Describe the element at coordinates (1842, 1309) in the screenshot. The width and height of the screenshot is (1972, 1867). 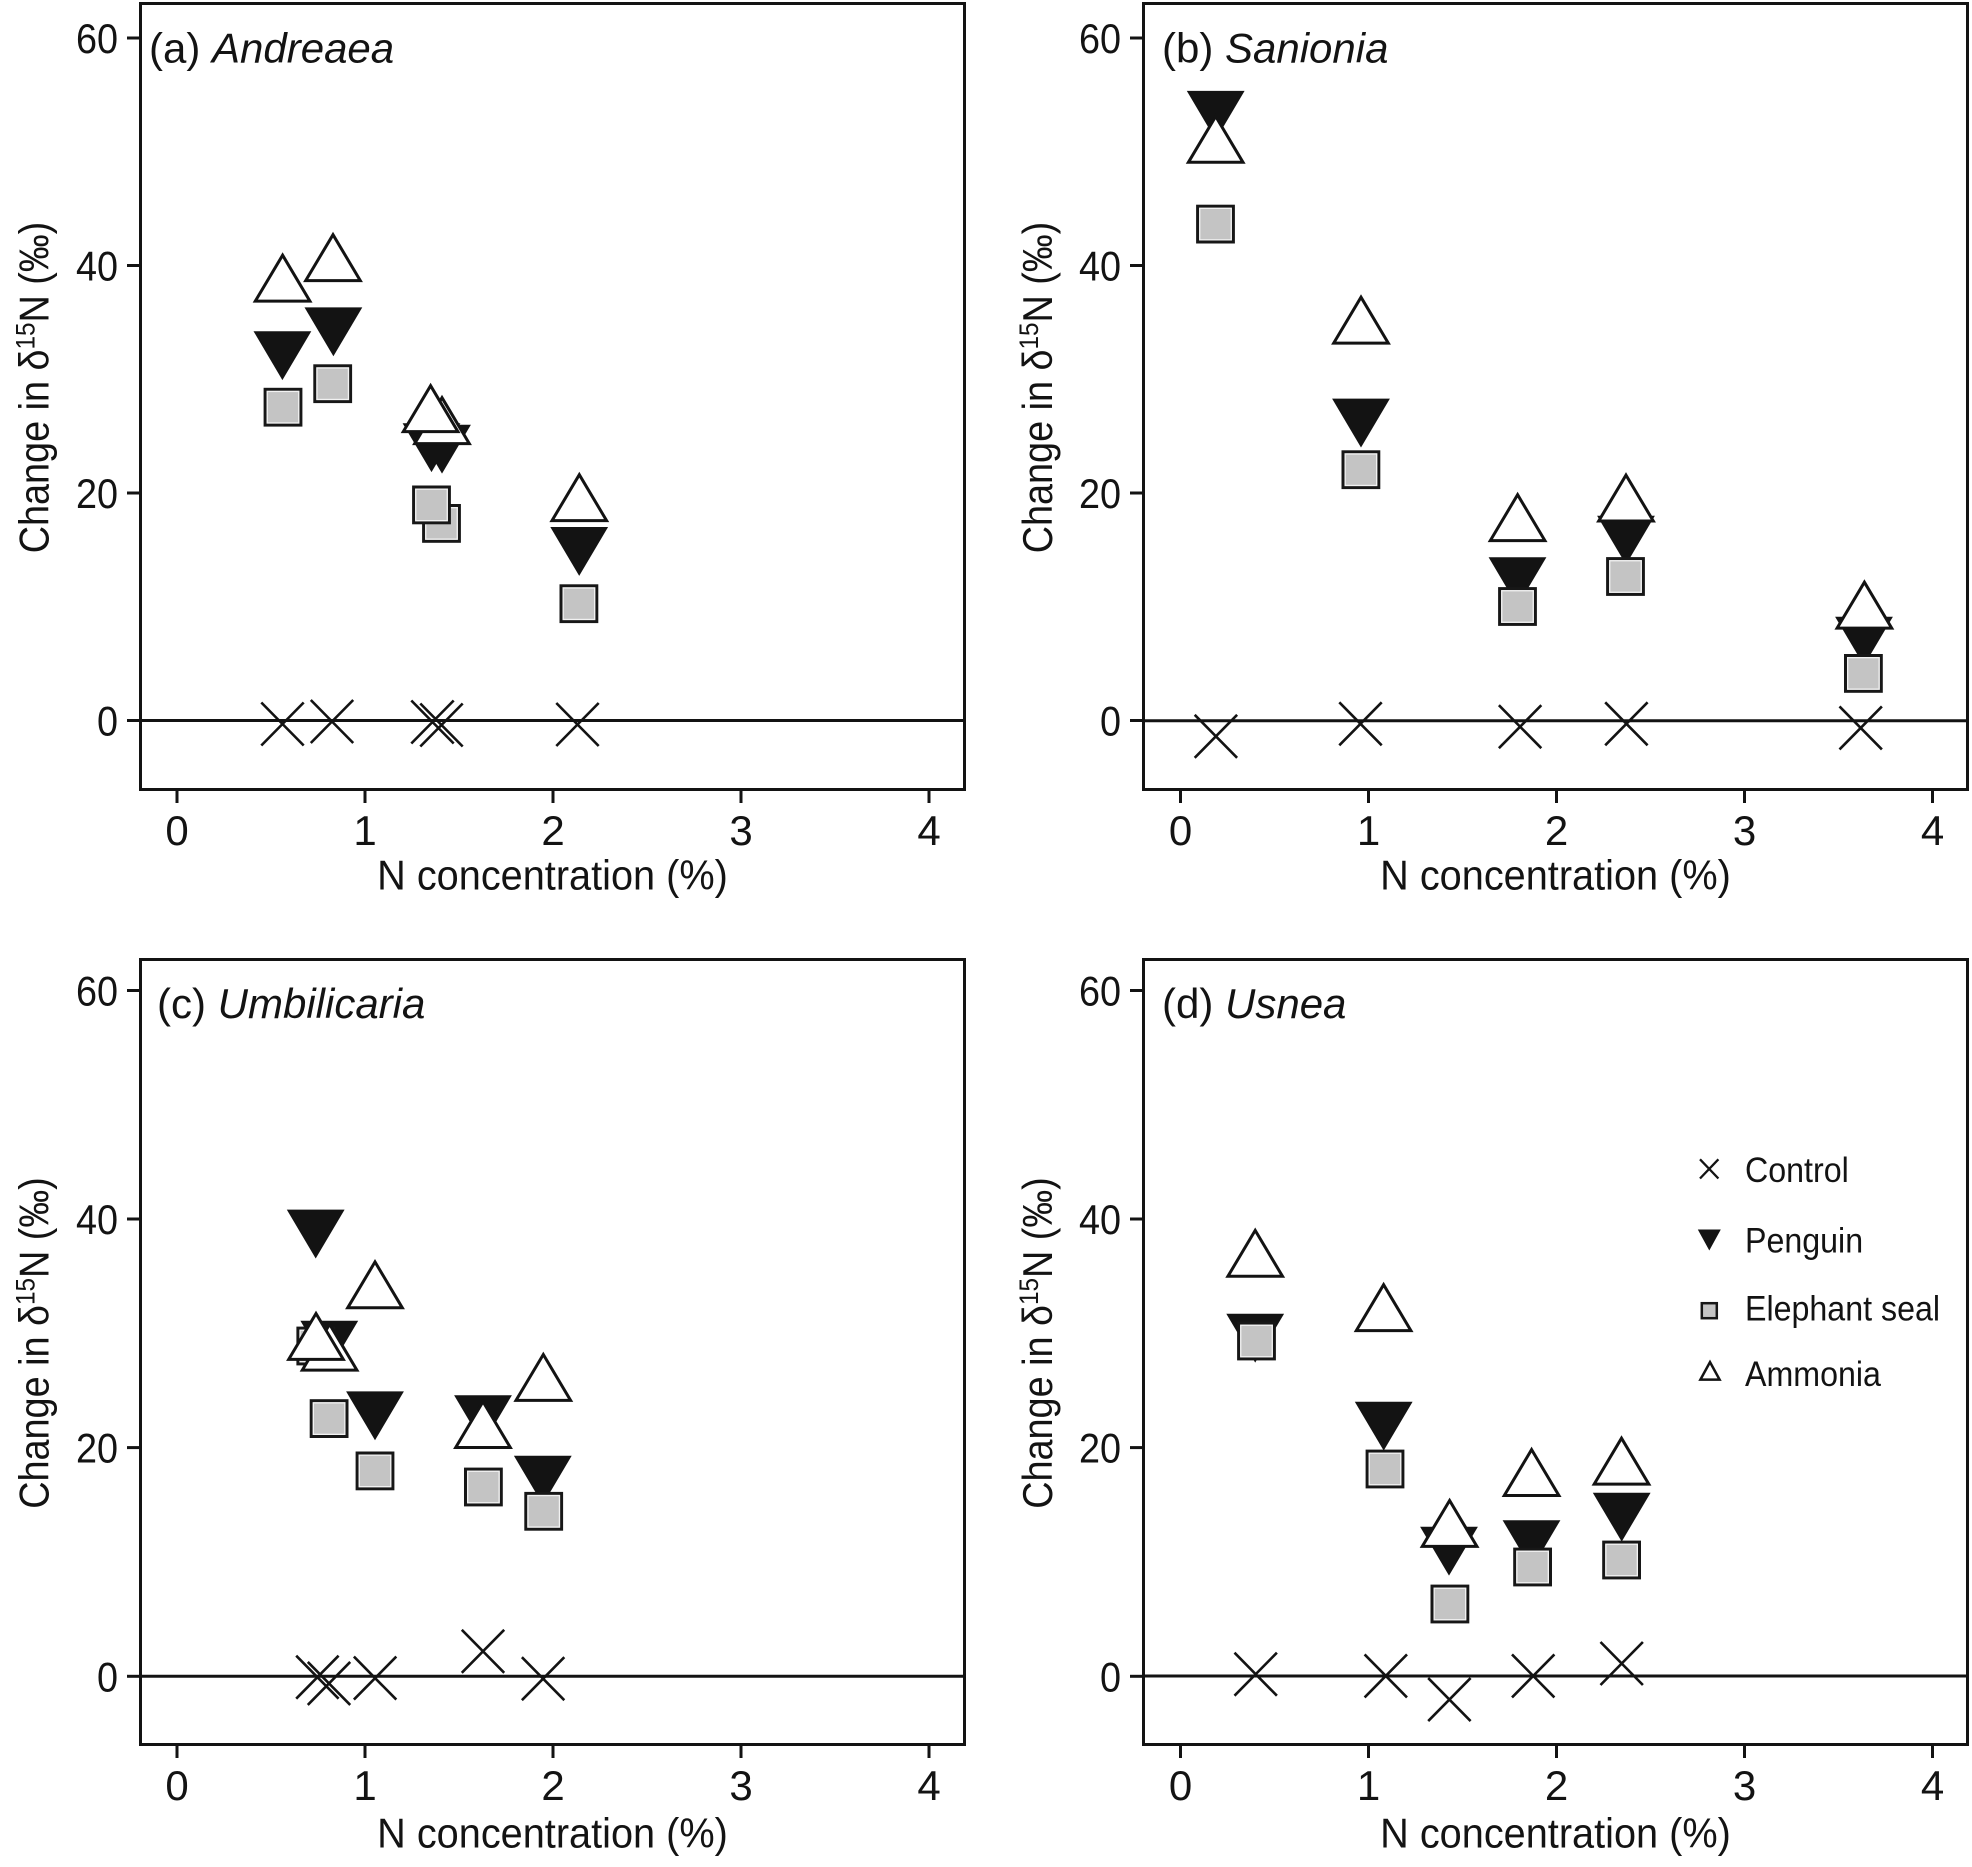
I see `svg-text: Elephant seal` at that location.